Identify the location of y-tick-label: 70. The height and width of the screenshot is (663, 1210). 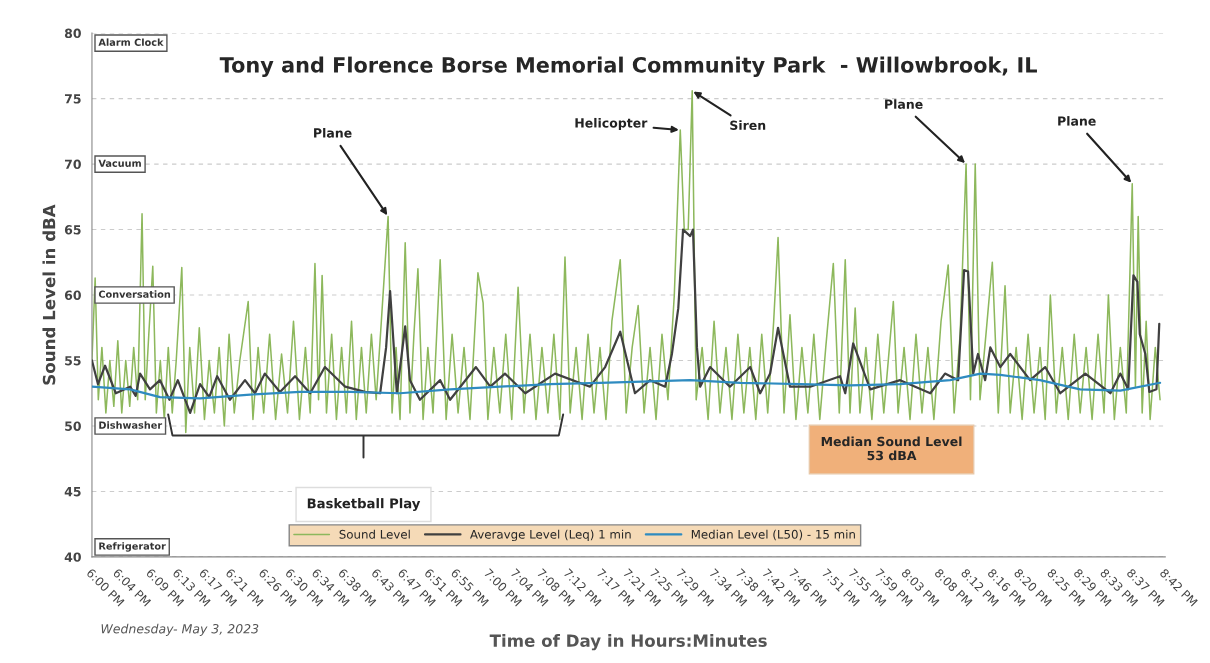
(72, 164).